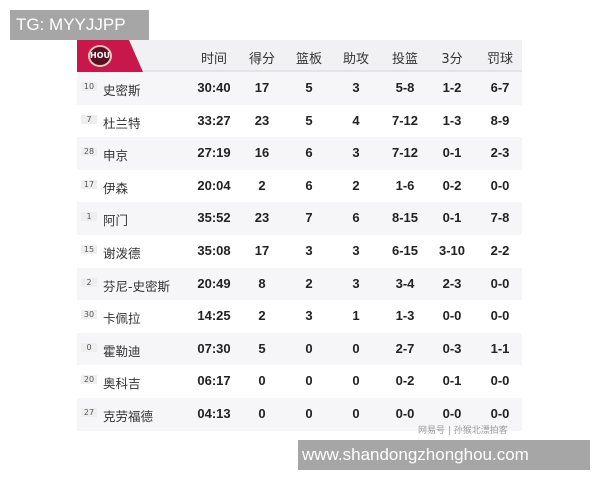 Image resolution: width=600 pixels, height=480 pixels. I want to click on stat-cell: 04:13, so click(214, 413).